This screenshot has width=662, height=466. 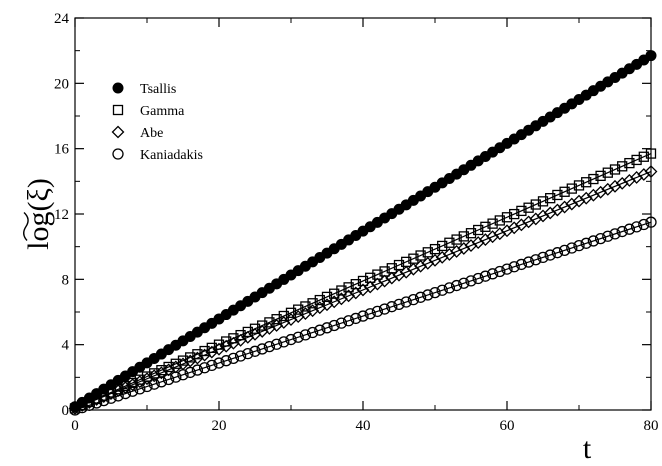 I want to click on y-tick-label: 8, so click(x=66, y=280).